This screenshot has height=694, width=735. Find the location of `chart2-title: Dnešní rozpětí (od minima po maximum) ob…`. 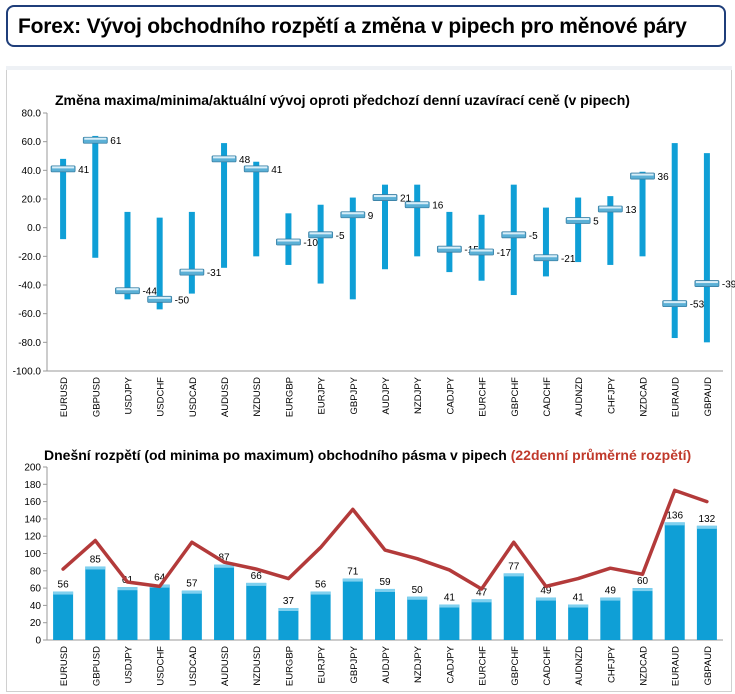

chart2-title: Dnešní rozpětí (od minima po maximum) ob… is located at coordinates (367, 455).